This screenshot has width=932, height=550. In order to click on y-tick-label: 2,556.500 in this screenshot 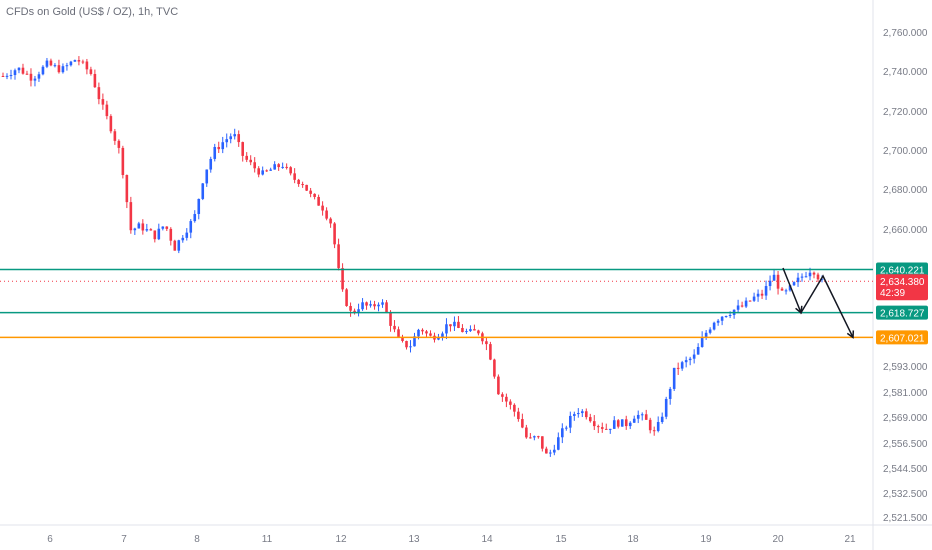, I will do `click(905, 444)`.